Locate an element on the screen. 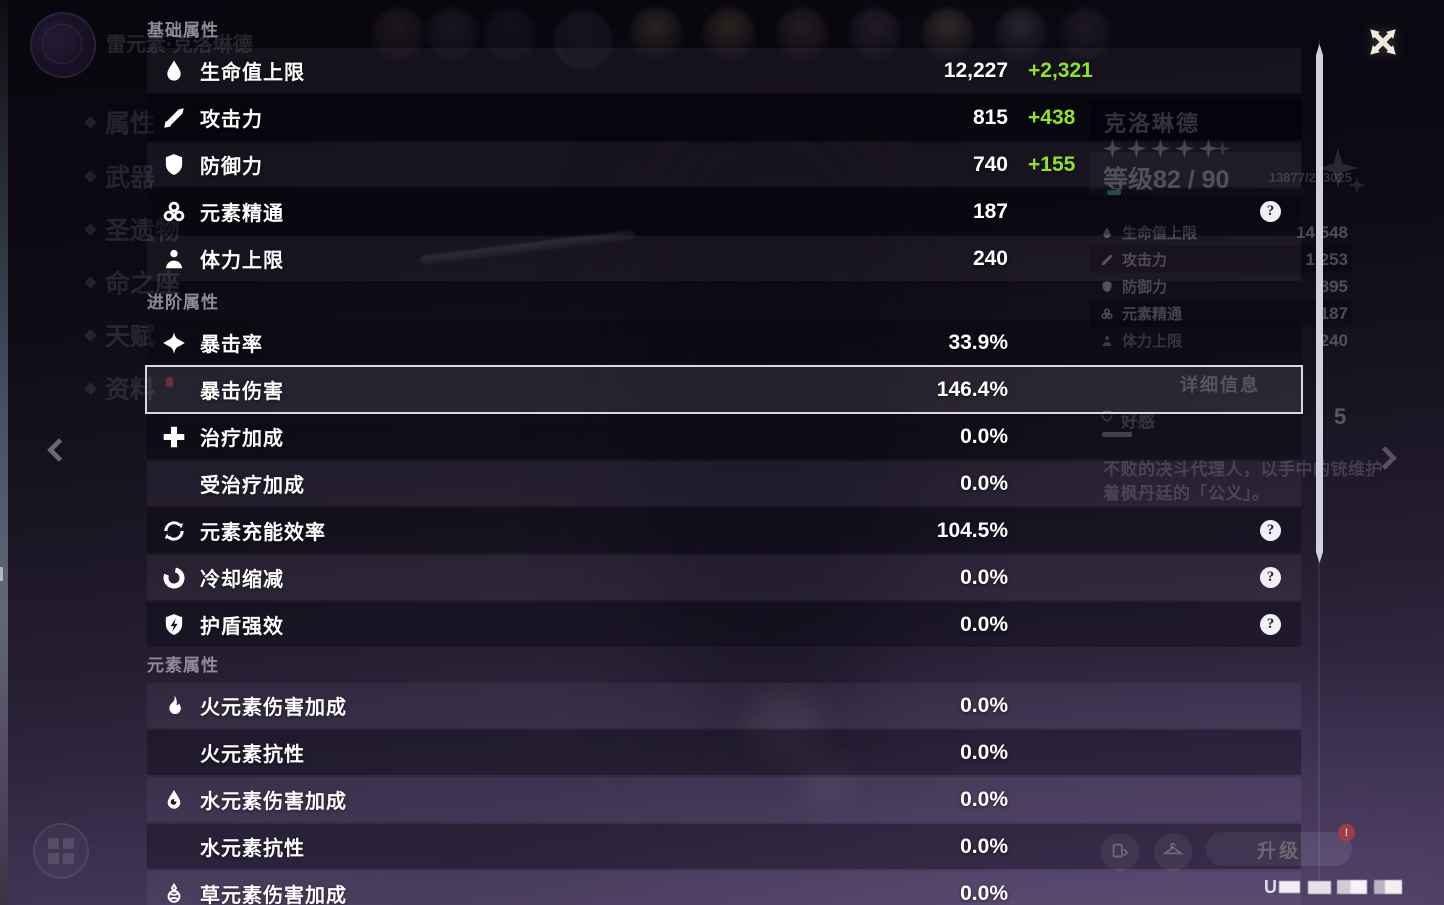  stat-label: 受治疗加成 is located at coordinates (252, 486).